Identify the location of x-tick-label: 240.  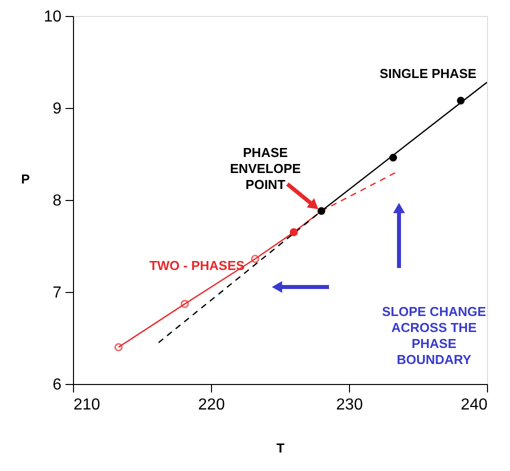
(474, 405).